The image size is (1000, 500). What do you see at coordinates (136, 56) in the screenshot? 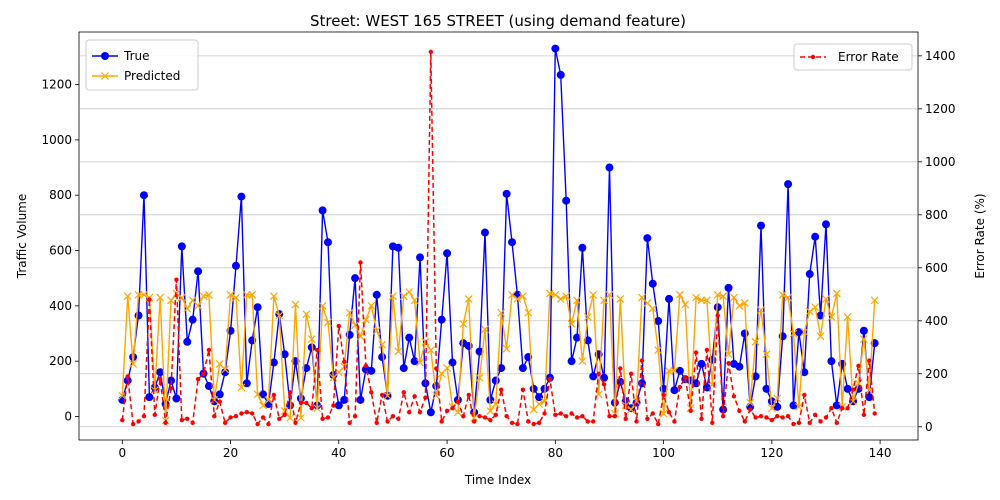
I see `legend-label: True` at bounding box center [136, 56].